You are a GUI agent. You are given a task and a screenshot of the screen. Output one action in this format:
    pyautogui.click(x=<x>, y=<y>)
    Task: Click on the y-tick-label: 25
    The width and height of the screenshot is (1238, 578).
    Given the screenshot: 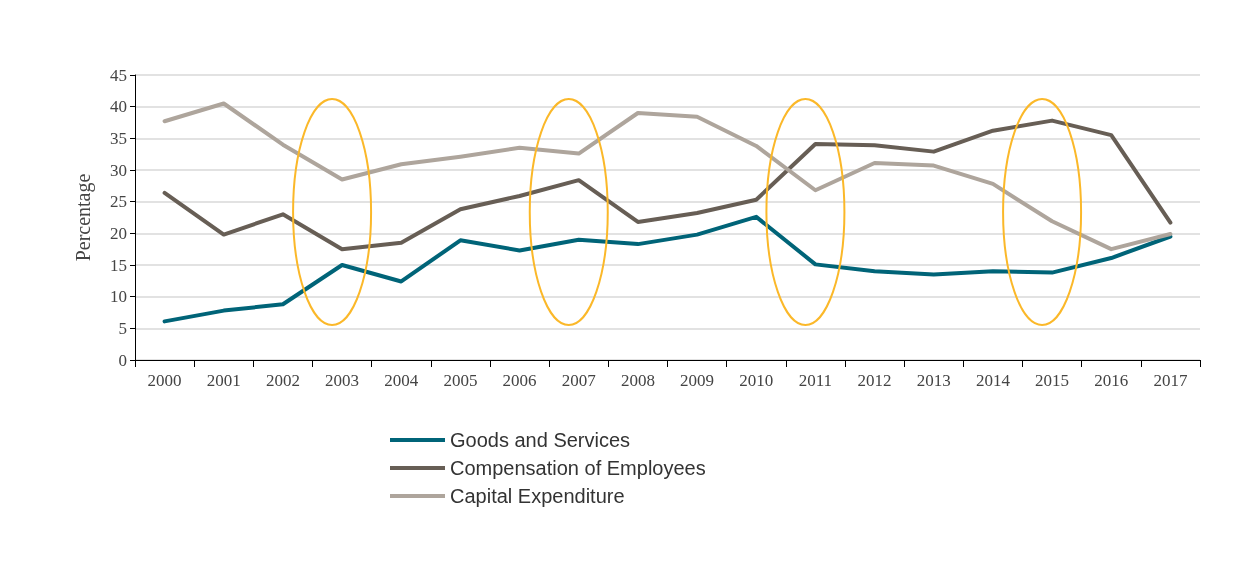 What is the action you would take?
    pyautogui.click(x=118, y=202)
    